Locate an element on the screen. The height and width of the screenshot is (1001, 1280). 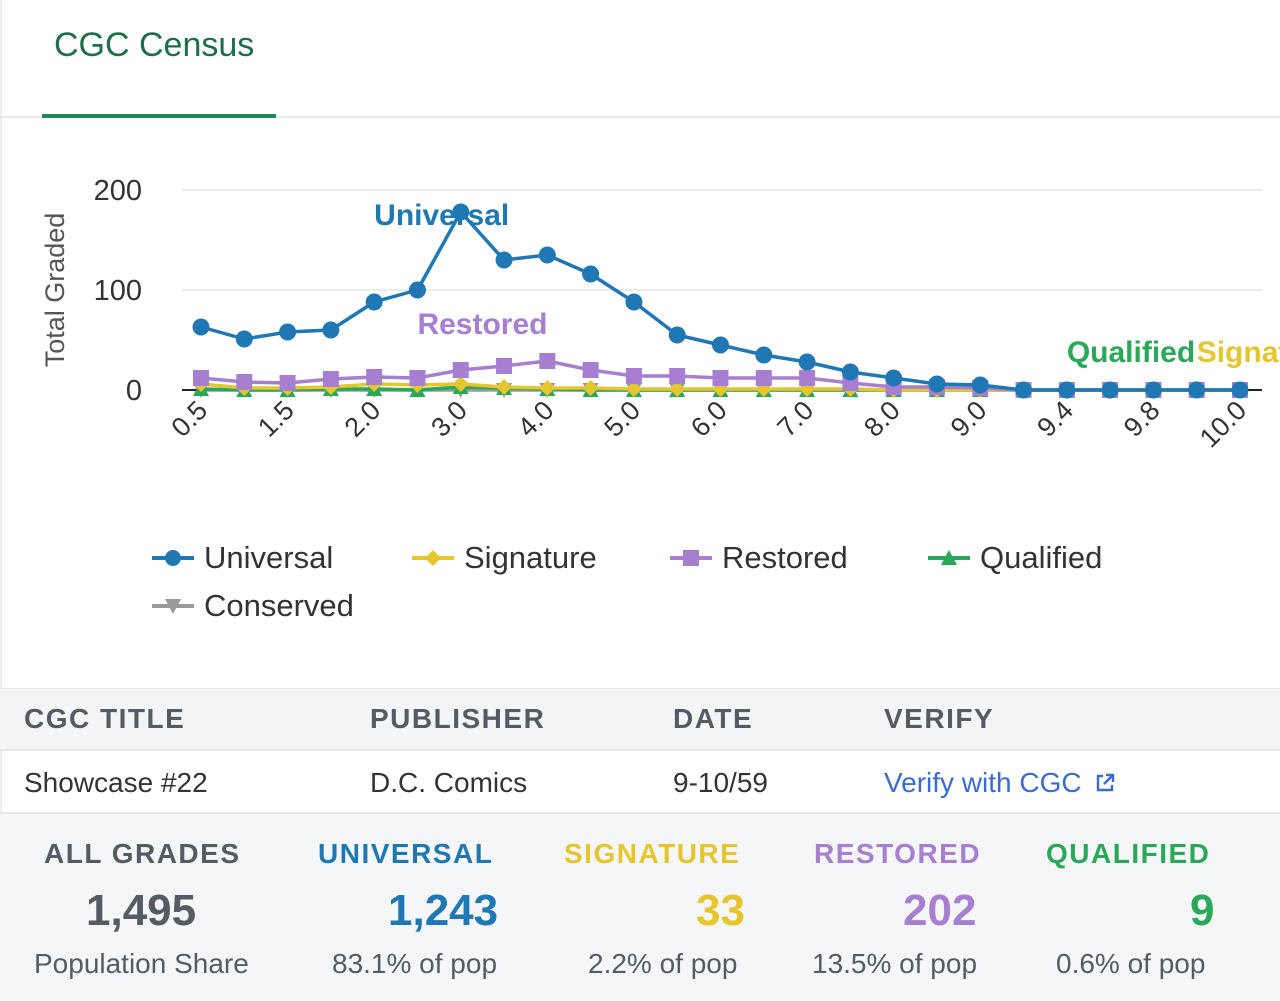
legend-item-signature: Signature is located at coordinates (503, 558).